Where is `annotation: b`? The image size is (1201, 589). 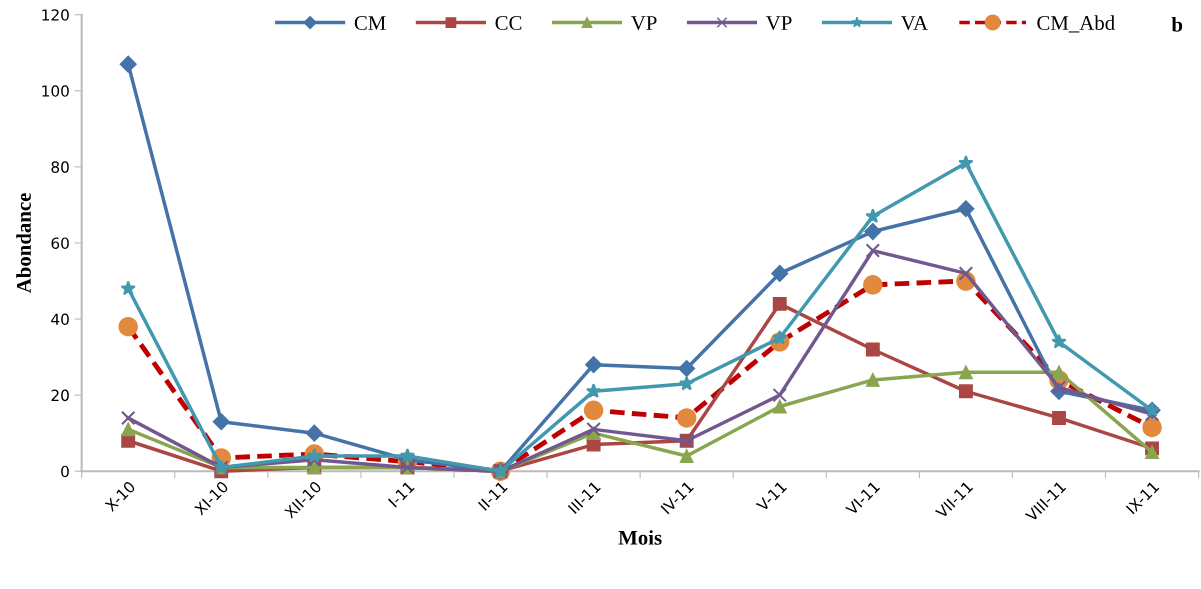 annotation: b is located at coordinates (1177, 24).